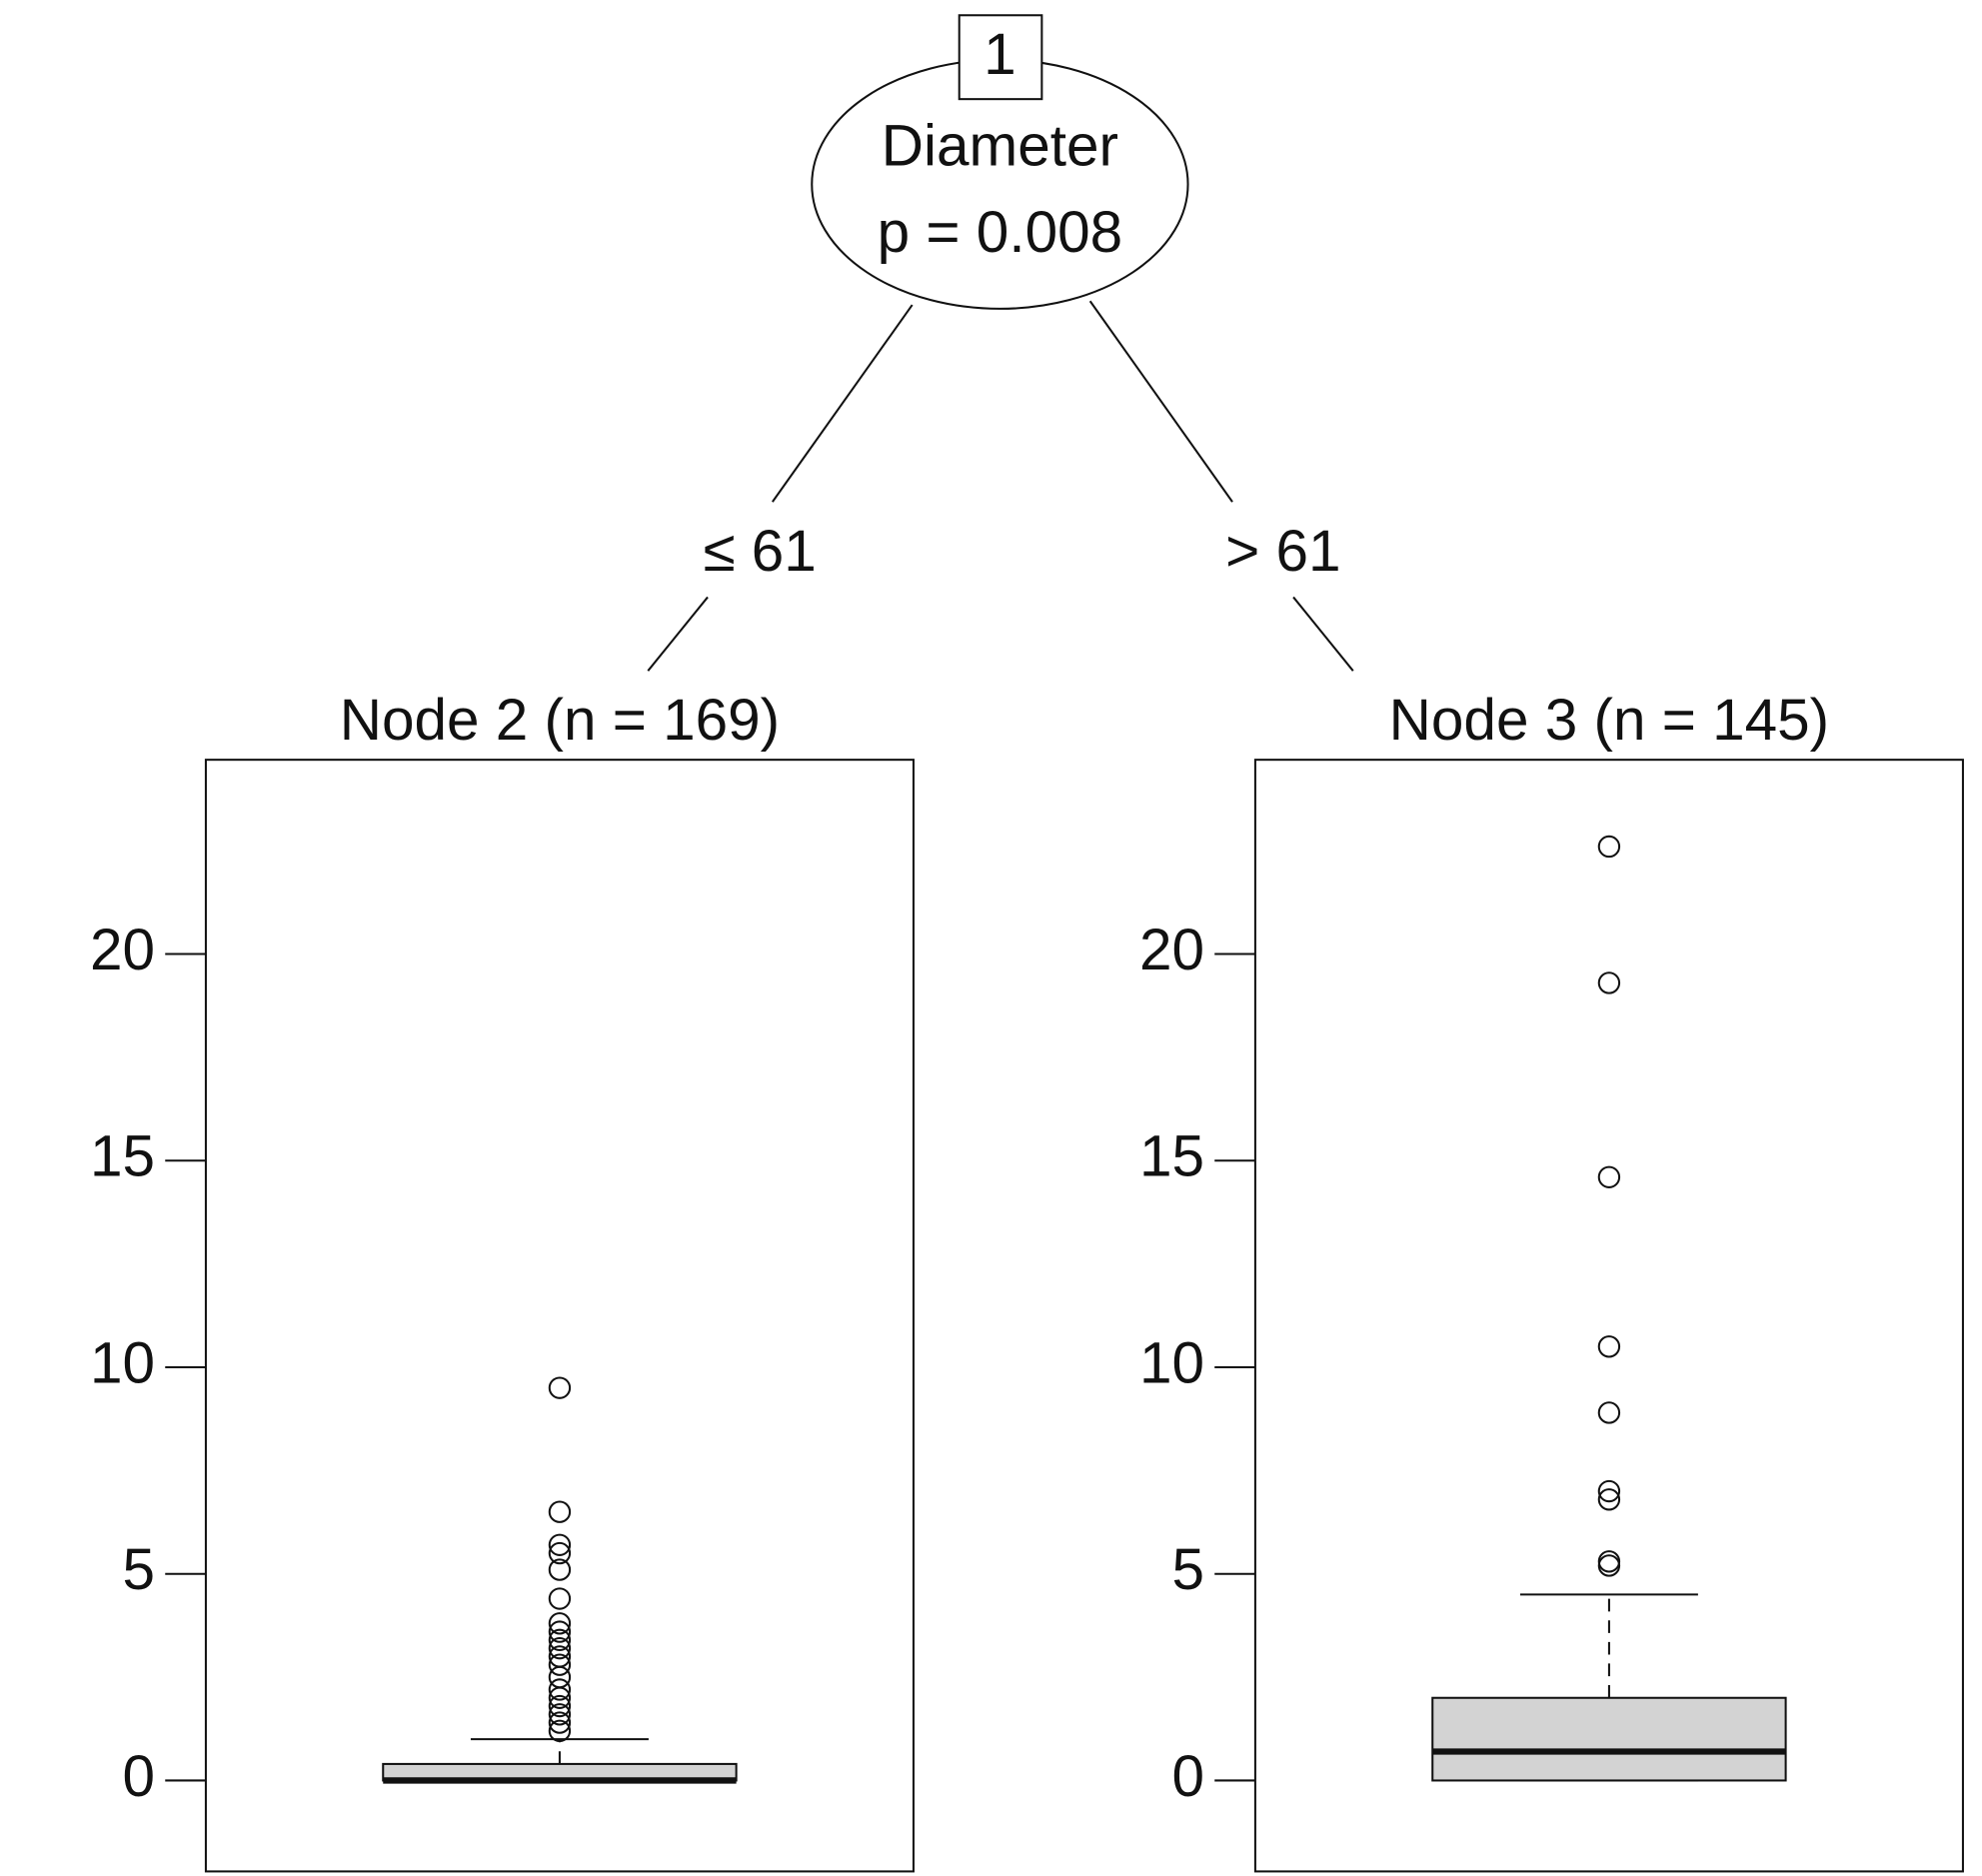 This screenshot has height=1876, width=1982. I want to click on panel-title: Node 2 (n = 169), so click(560, 720).